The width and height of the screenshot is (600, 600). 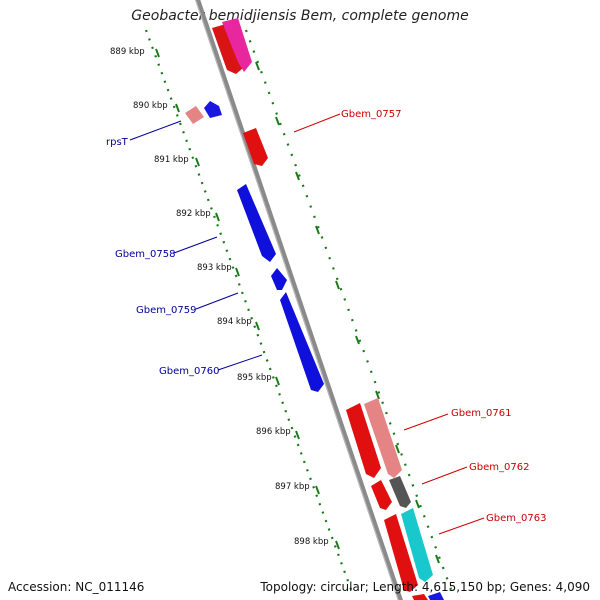 I want to click on gene-label-gbem-0758: Gbem_0758, so click(x=145, y=254).